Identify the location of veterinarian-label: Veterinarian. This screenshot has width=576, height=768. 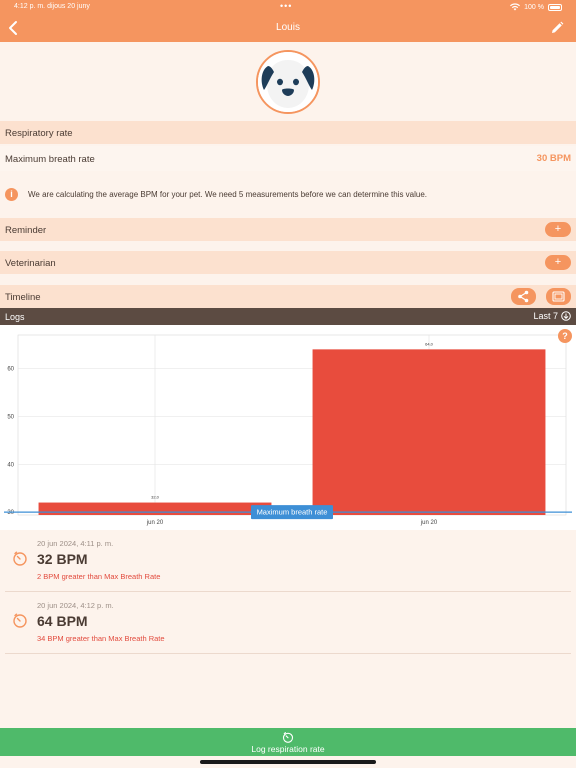
(30, 263).